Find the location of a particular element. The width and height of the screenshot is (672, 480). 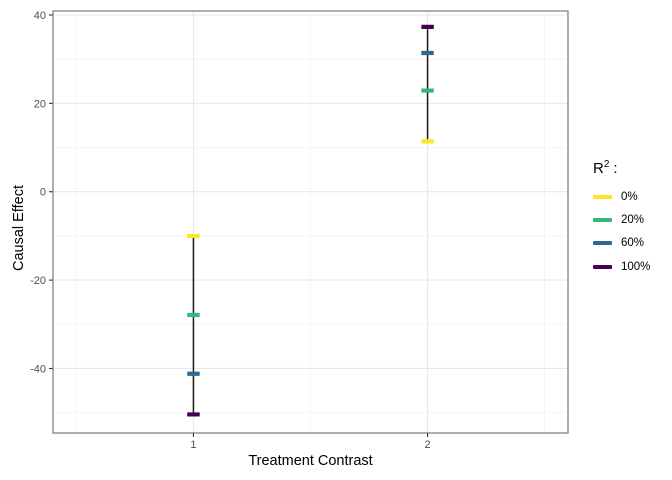

y-tick-label: -20 is located at coordinates (38, 281).